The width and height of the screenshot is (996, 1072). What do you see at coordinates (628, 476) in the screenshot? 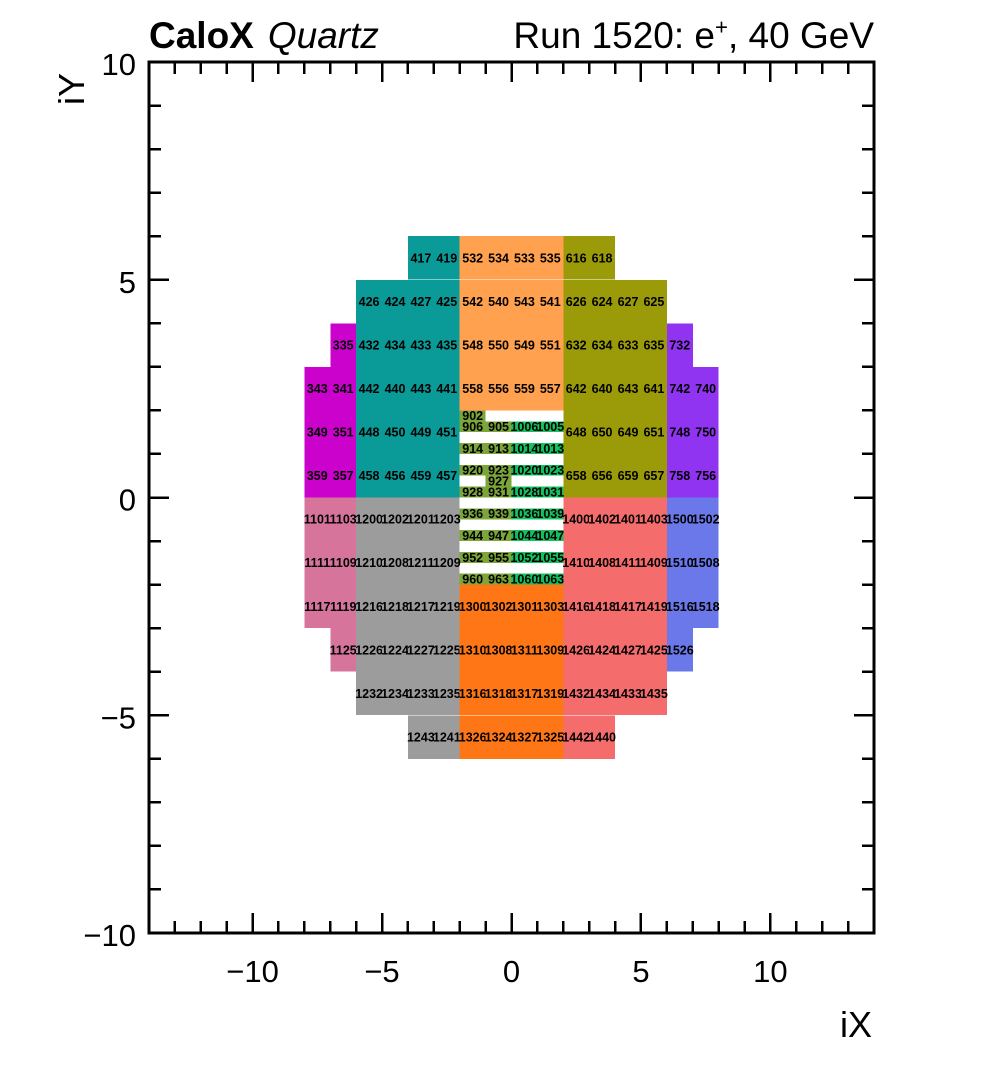
I see `calo-cell-label: 659` at bounding box center [628, 476].